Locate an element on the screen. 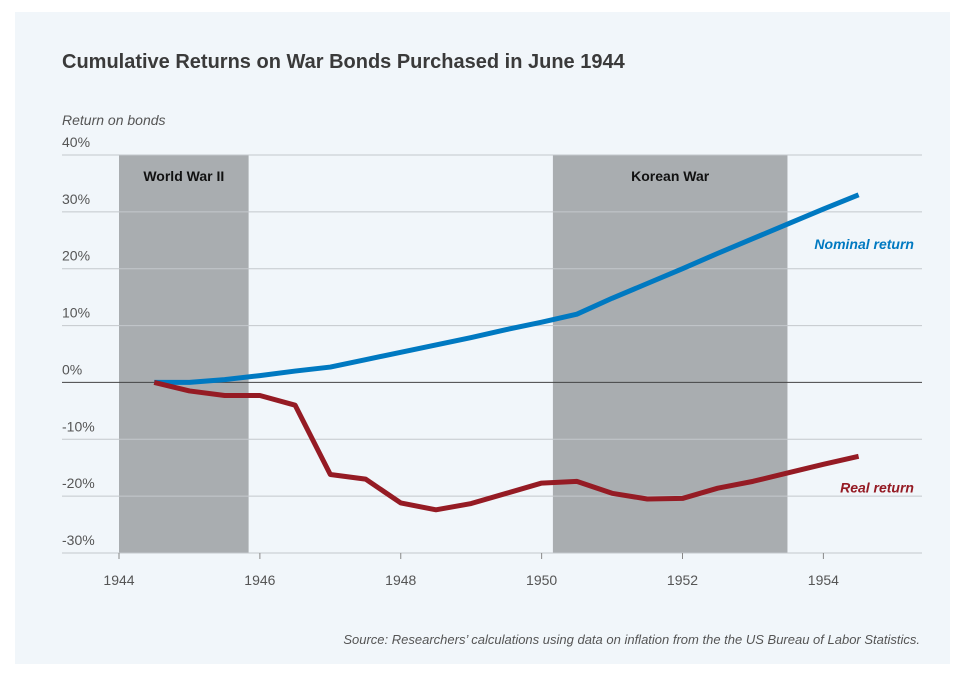  series-label: Real return is located at coordinates (877, 487).